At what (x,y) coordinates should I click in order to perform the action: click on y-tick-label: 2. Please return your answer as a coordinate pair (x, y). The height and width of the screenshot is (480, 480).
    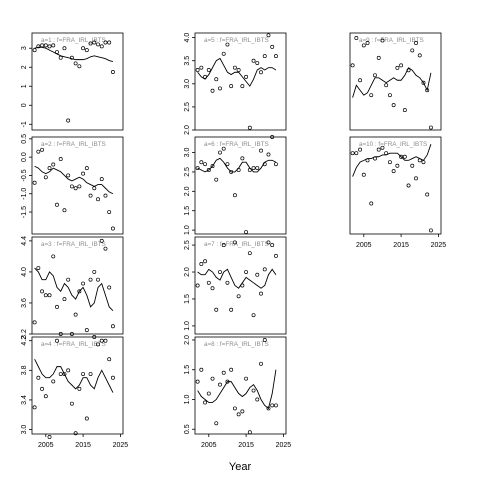
    Looking at the image, I should click on (24, 67).